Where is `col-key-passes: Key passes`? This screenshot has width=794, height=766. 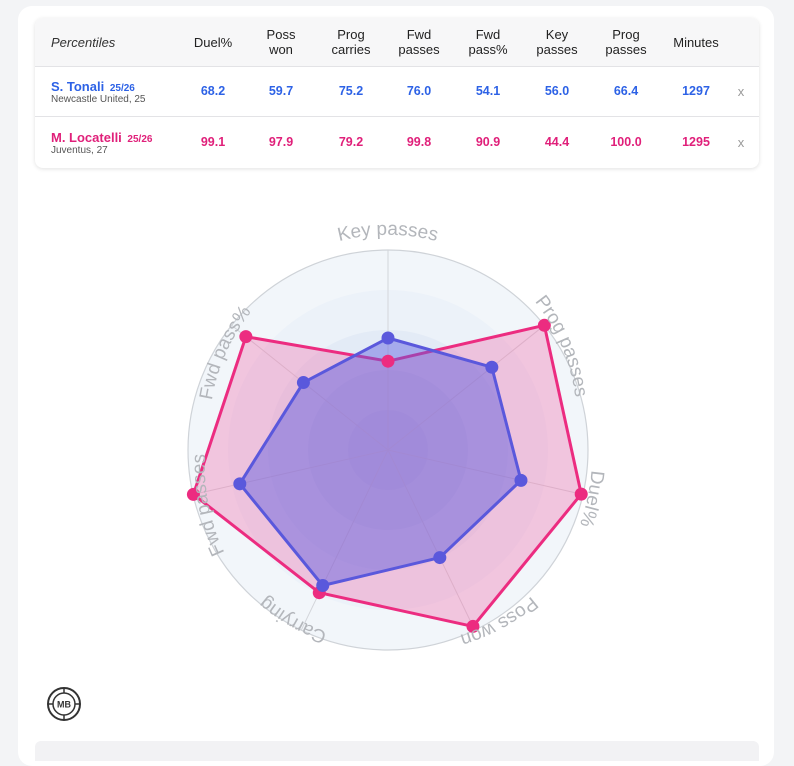
col-key-passes: Key passes is located at coordinates (557, 42).